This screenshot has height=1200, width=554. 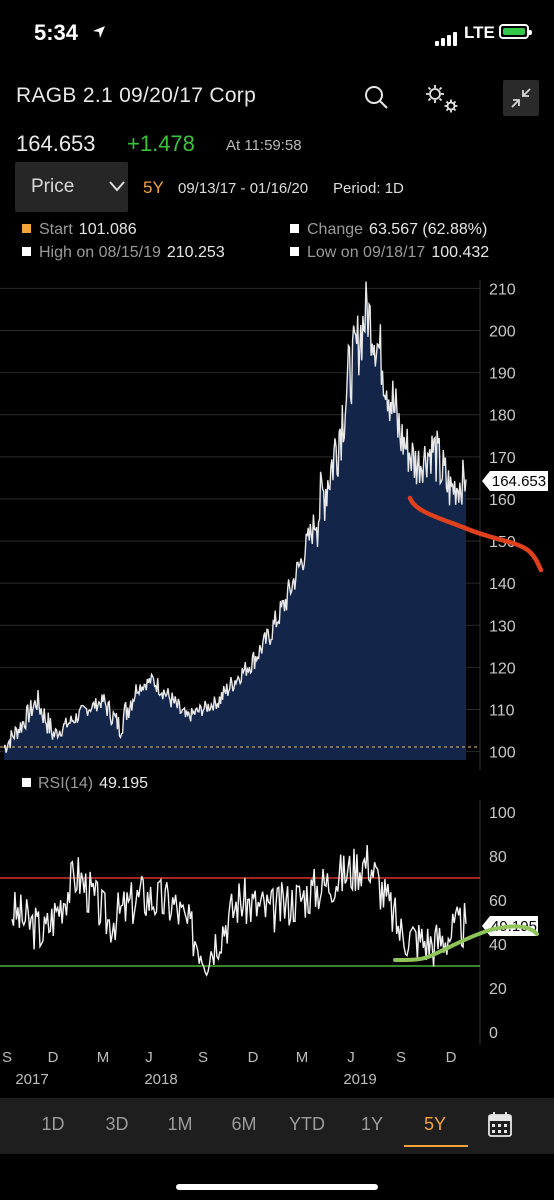 I want to click on field-dropdown-label: Price, so click(x=53, y=186).